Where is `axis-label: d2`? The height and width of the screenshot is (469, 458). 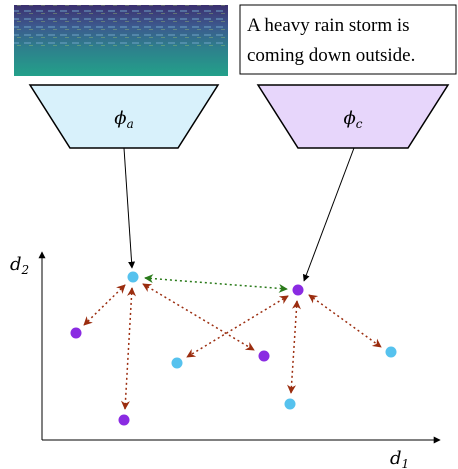
axis-label: d2 is located at coordinates (19, 265).